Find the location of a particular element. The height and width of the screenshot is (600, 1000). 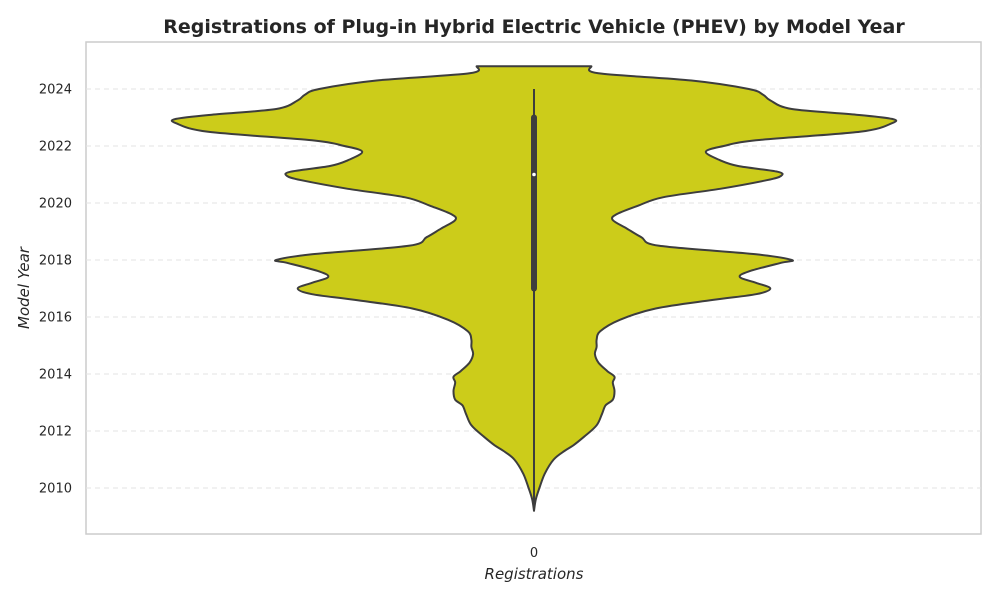

x-axis-ticks: 0 is located at coordinates (534, 553).